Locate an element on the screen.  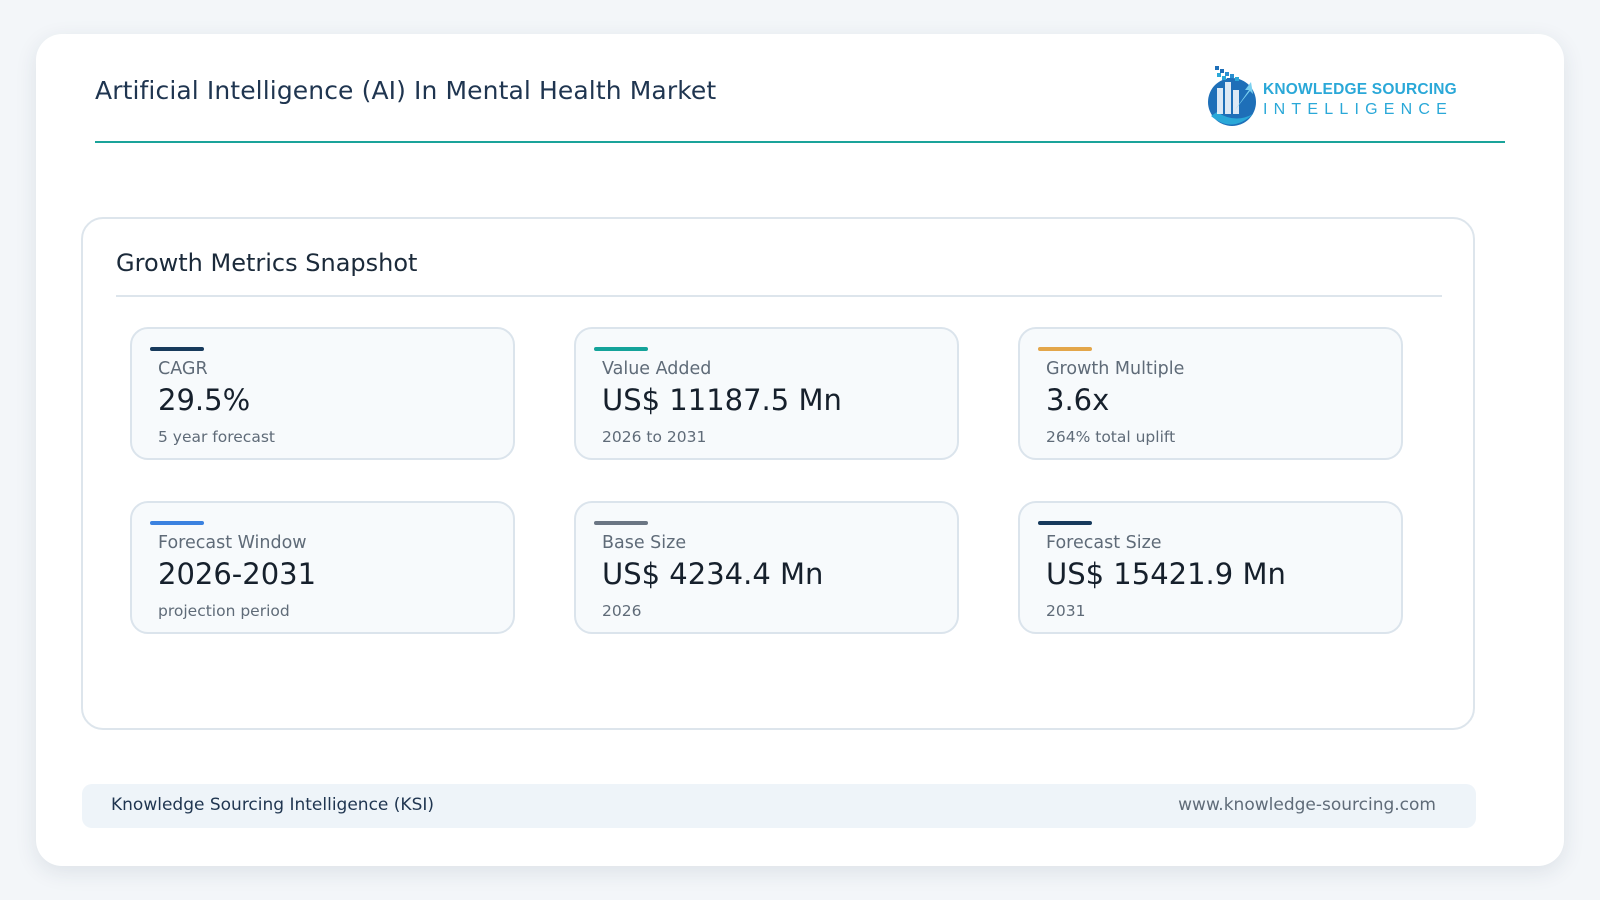
metric-sub: 2026 is located at coordinates (622, 611).